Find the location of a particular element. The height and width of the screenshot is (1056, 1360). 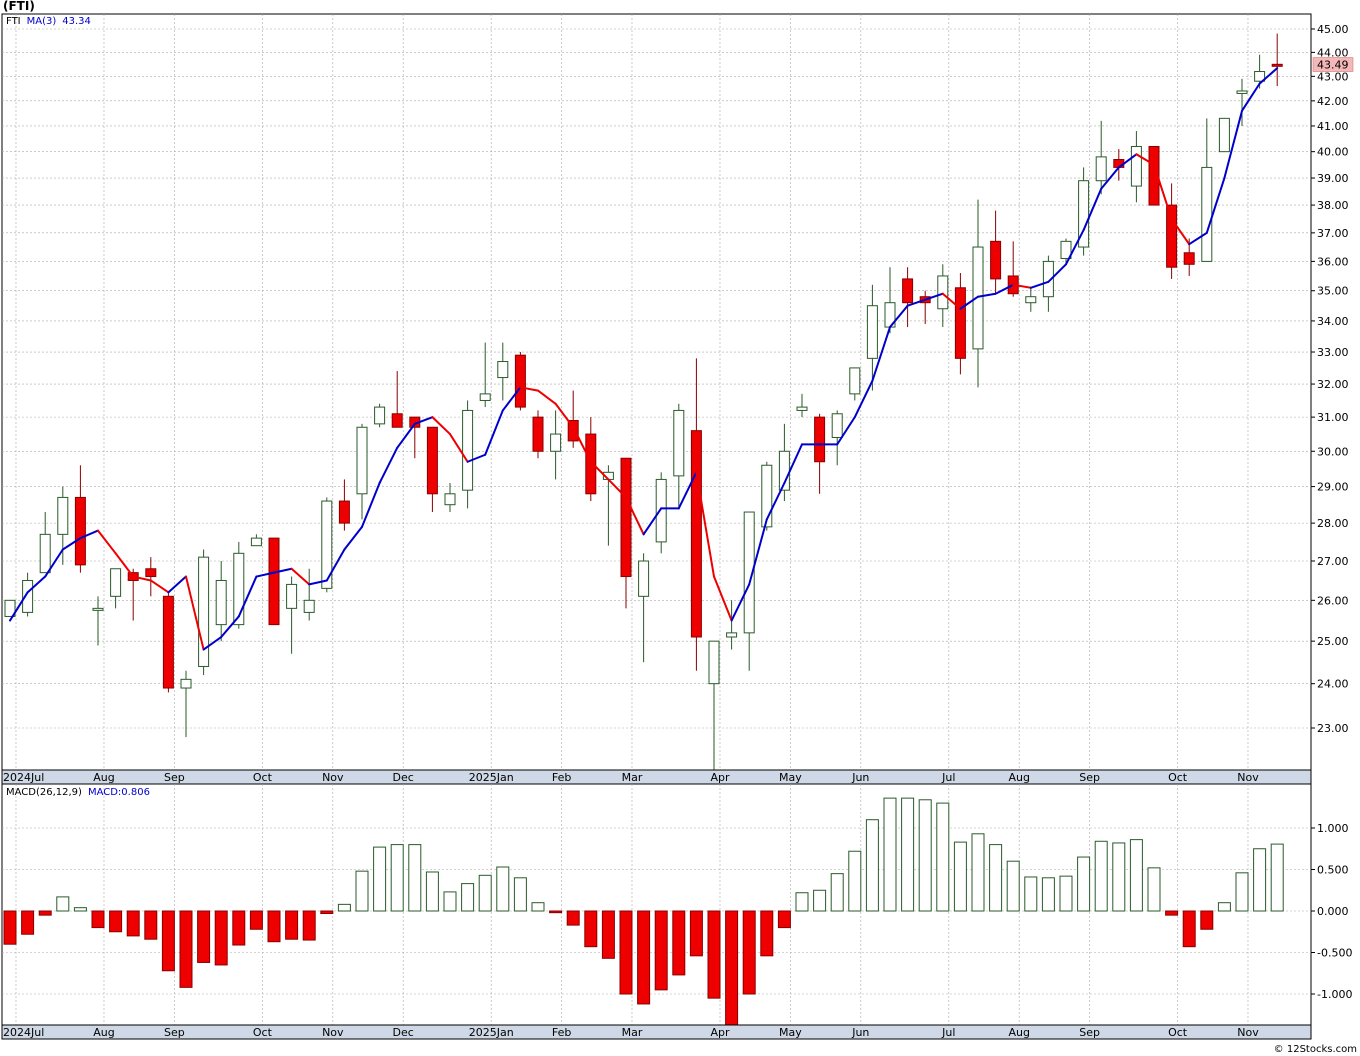

month-label-bottom: 2024Jul is located at coordinates (23, 1032).